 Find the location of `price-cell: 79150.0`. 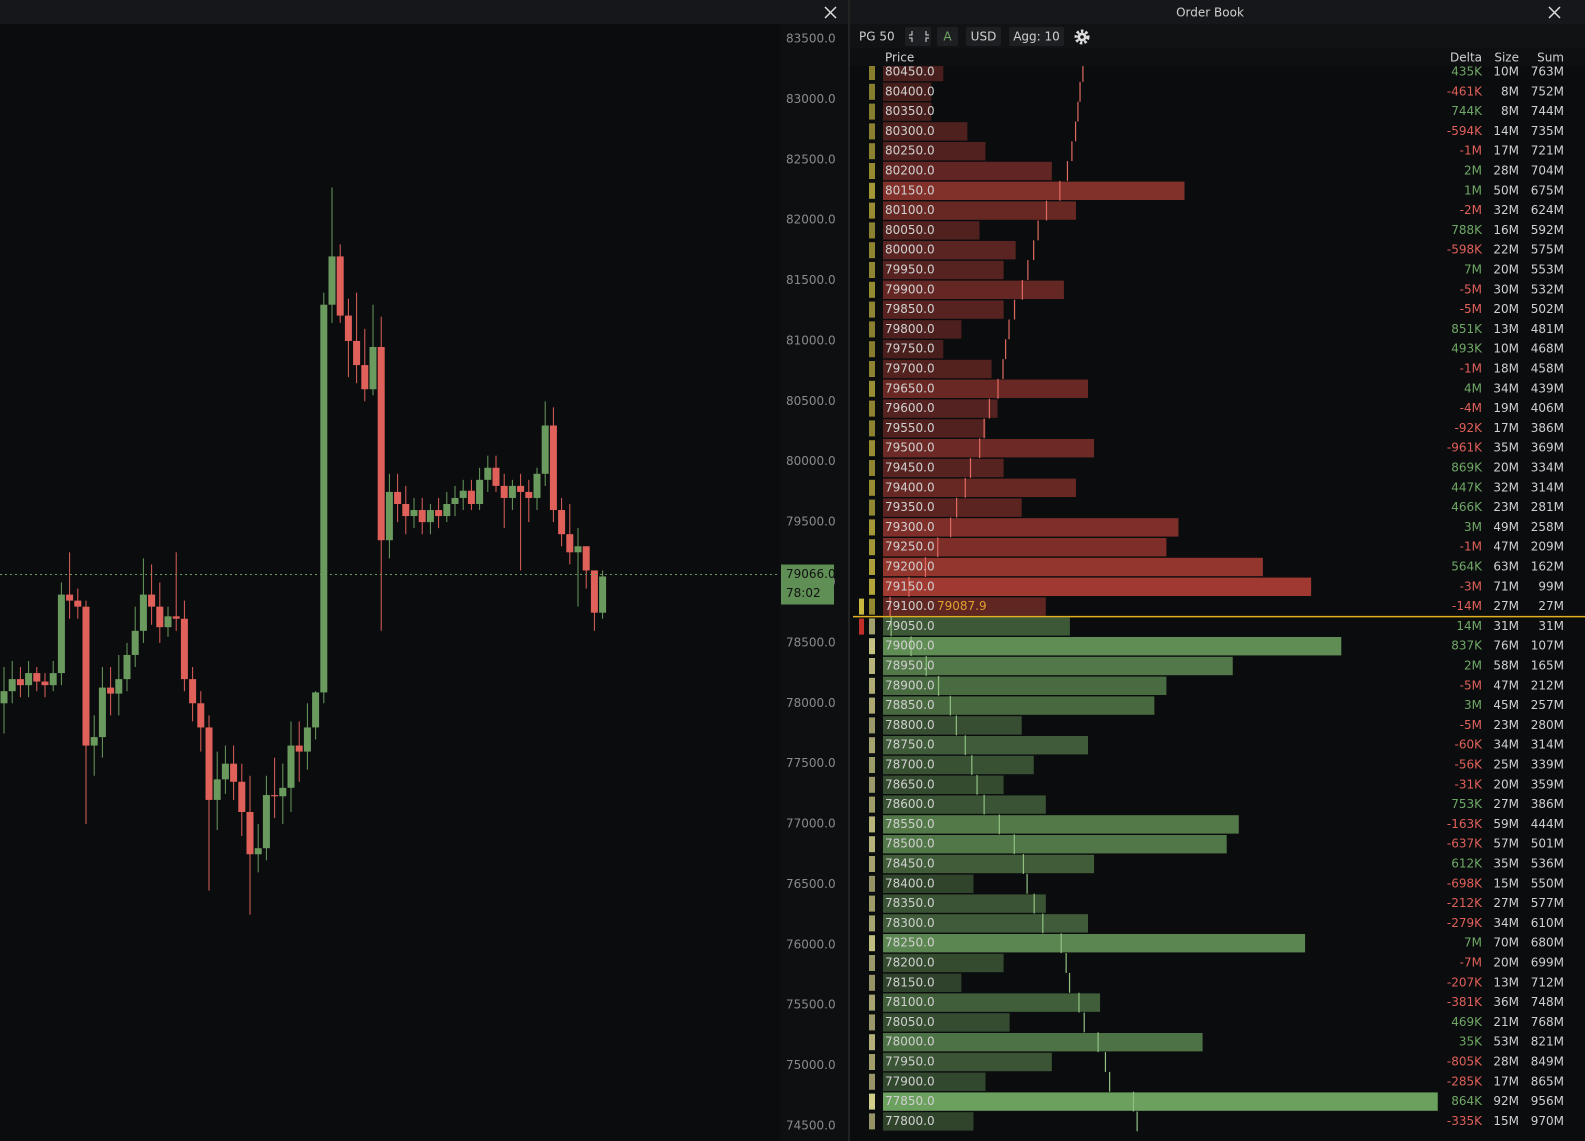

price-cell: 79150.0 is located at coordinates (910, 586).